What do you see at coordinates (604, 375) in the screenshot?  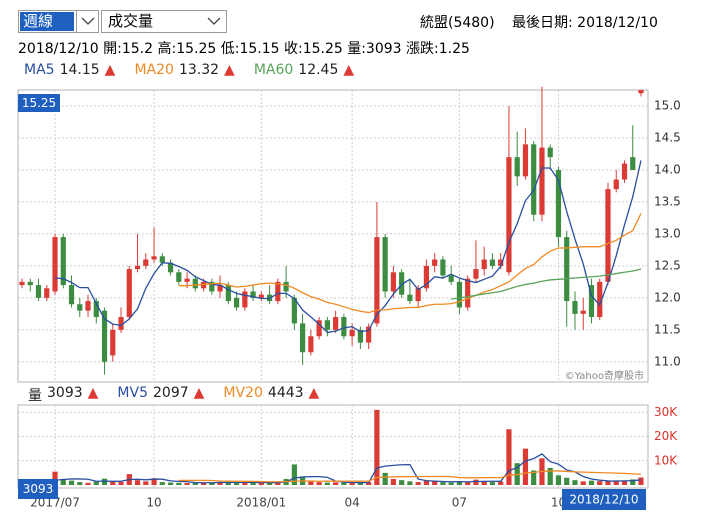 I see `watermark: ©Yahoo奇摩股市` at bounding box center [604, 375].